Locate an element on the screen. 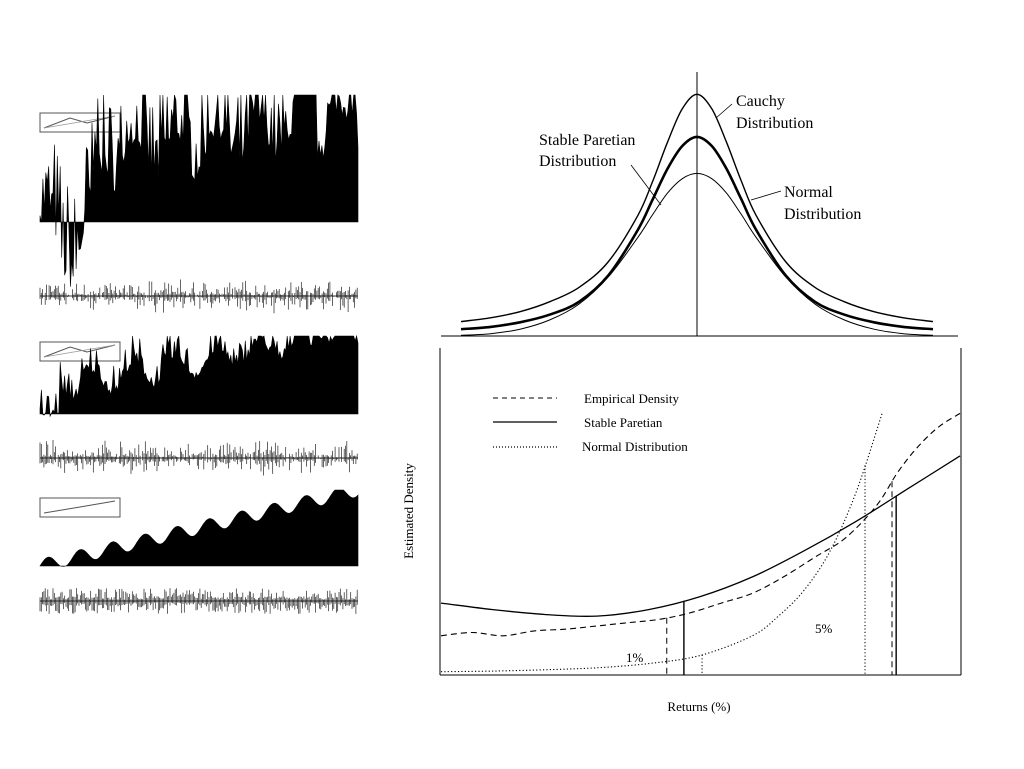 The width and height of the screenshot is (1024, 769). x-axis-label: Returns (%) is located at coordinates (698, 706).